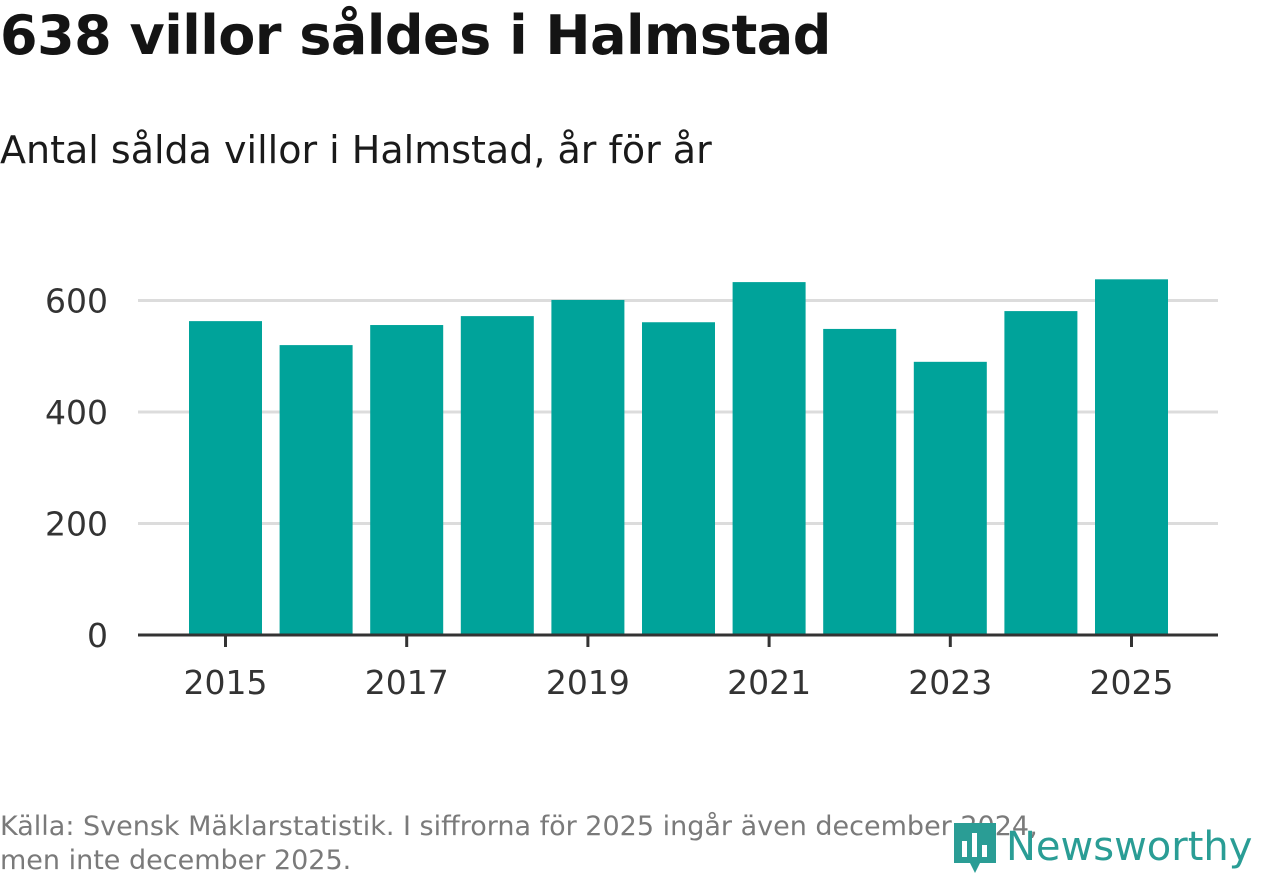 The image size is (1262, 879). Describe the element at coordinates (76, 301) in the screenshot. I see `y-tick-label: 600` at that location.